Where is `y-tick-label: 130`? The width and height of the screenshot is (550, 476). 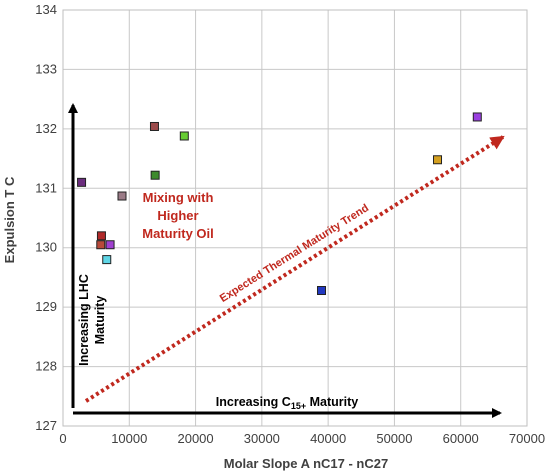
y-tick-label: 130 is located at coordinates (46, 247).